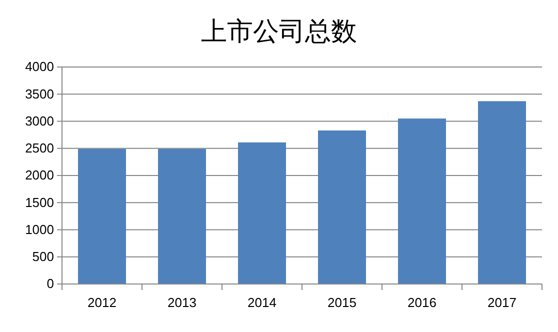 The image size is (558, 332). I want to click on y-tick-label: 0, so click(50, 284).